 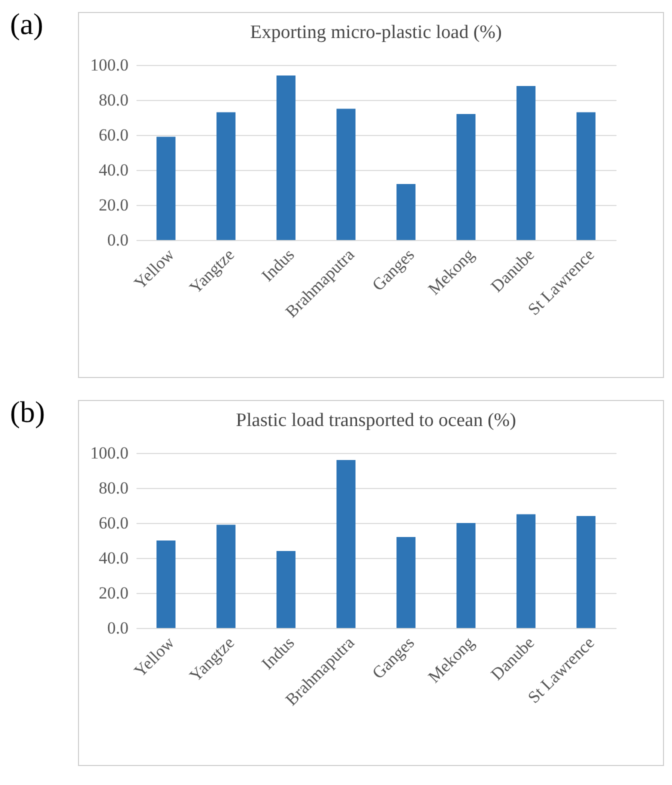 I want to click on chart-title: Exporting micro-plastic load (%), so click(x=376, y=32).